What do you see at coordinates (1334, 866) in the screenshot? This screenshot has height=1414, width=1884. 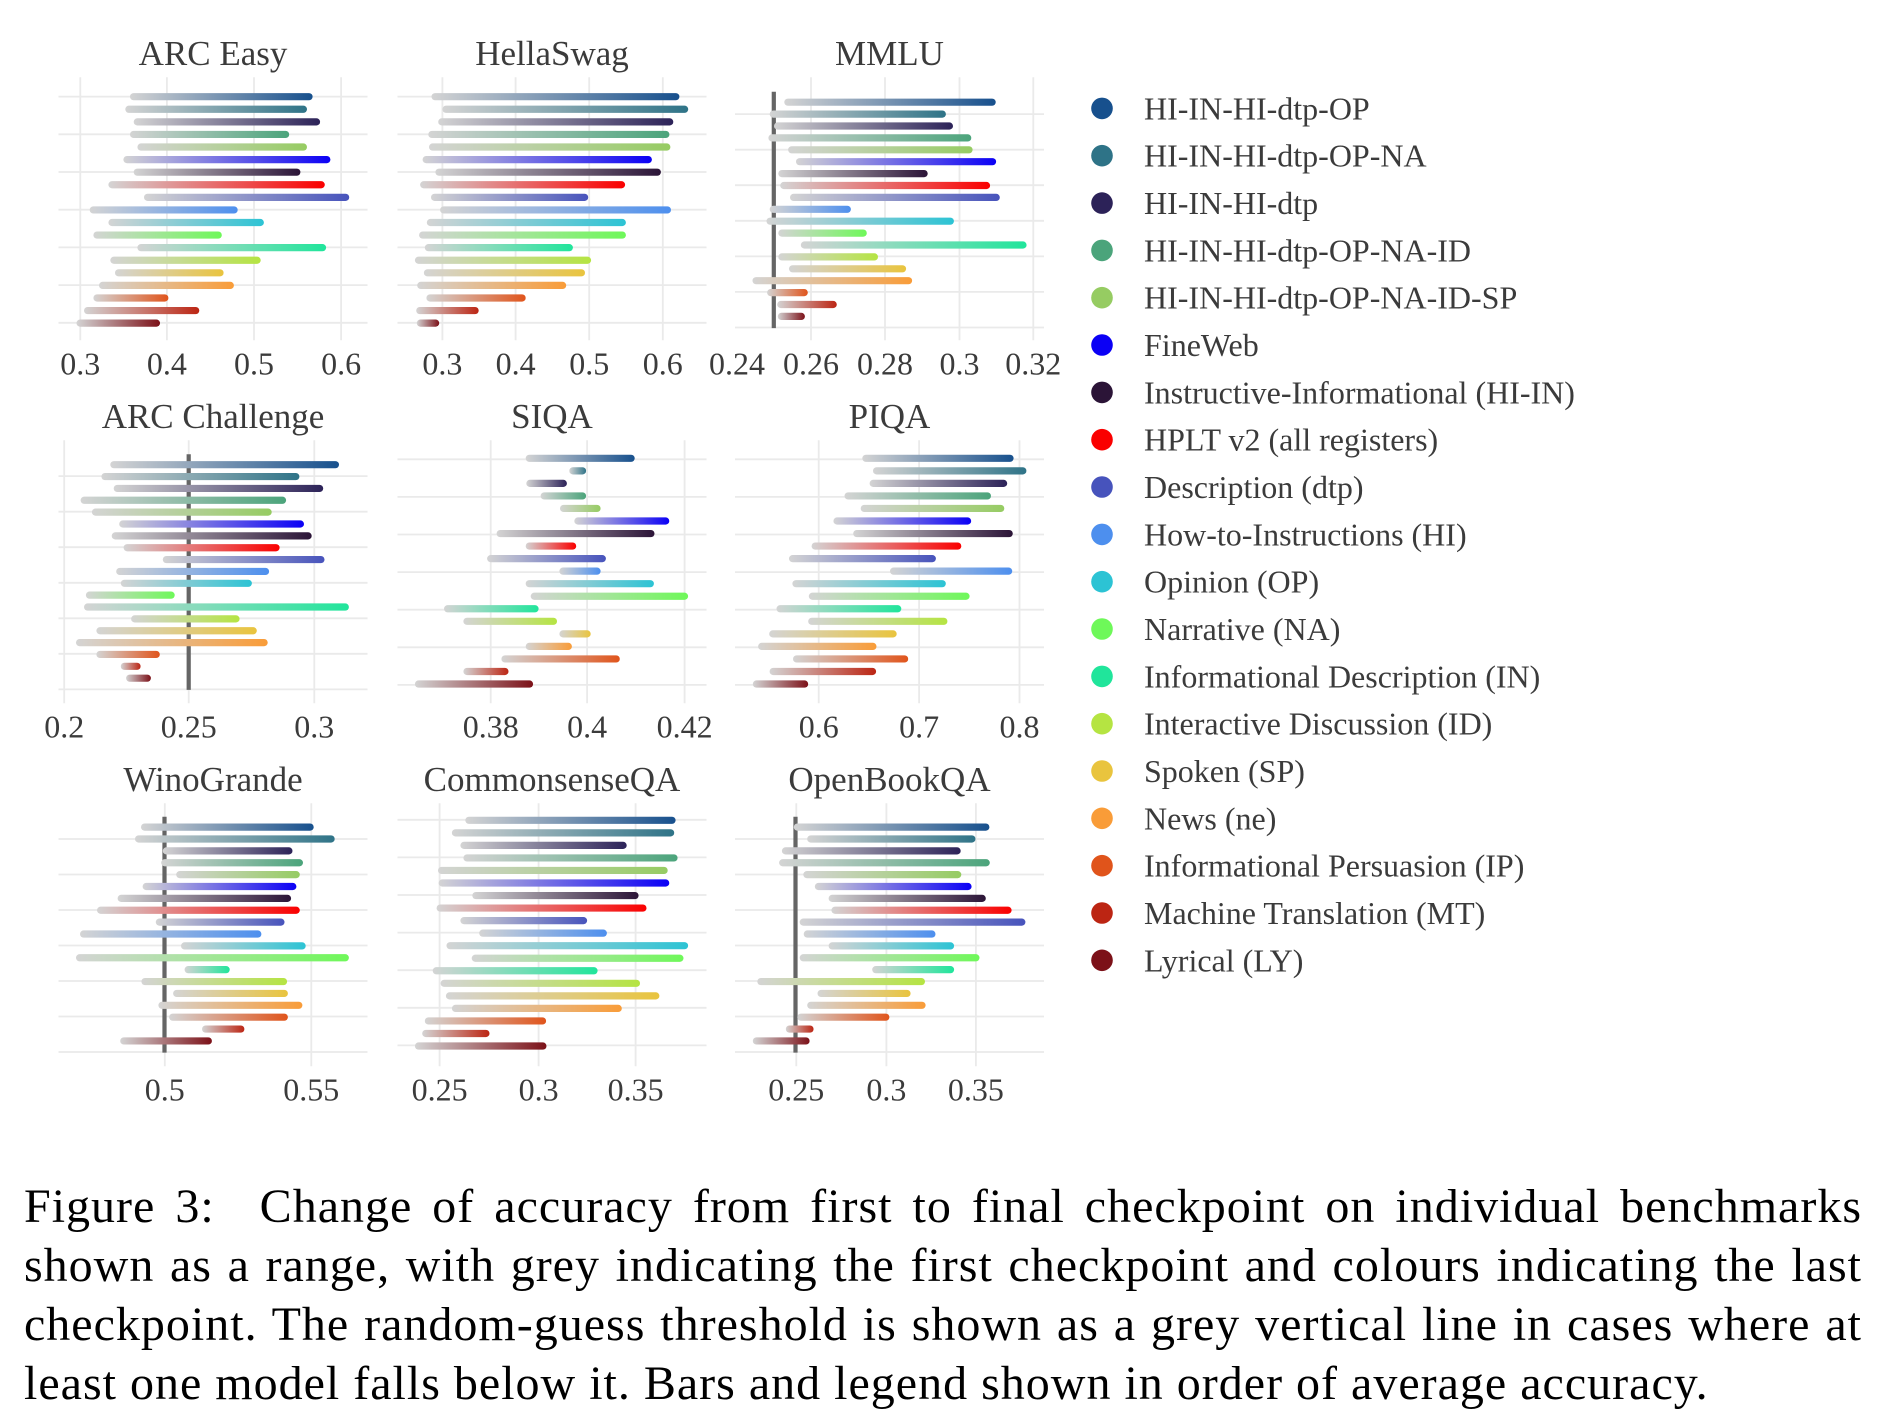 I see `svg-text: Informational Persuasion (IP)` at bounding box center [1334, 866].